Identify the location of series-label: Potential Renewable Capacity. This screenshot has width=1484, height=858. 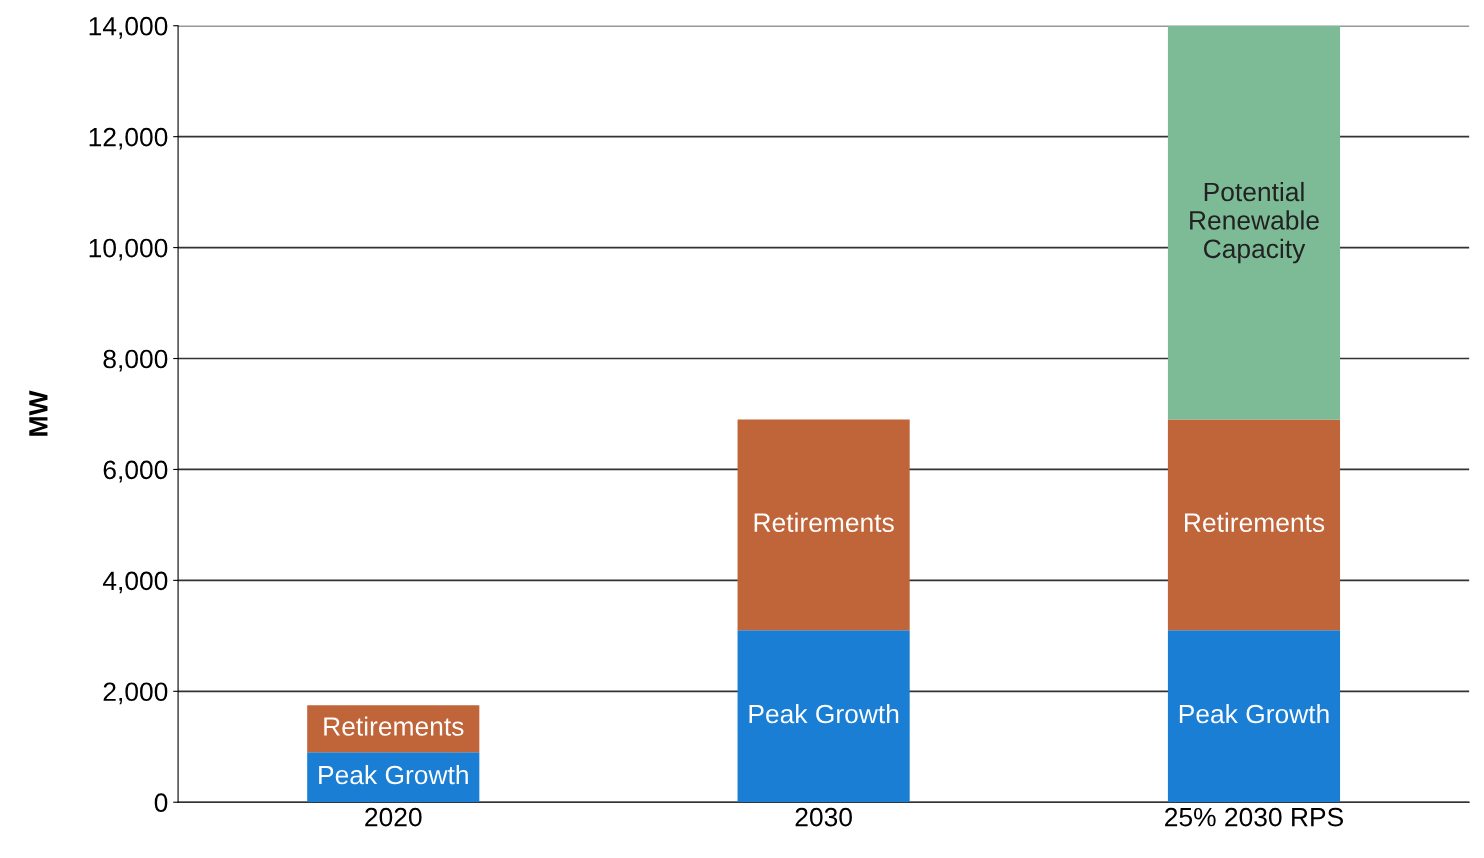
(1254, 222).